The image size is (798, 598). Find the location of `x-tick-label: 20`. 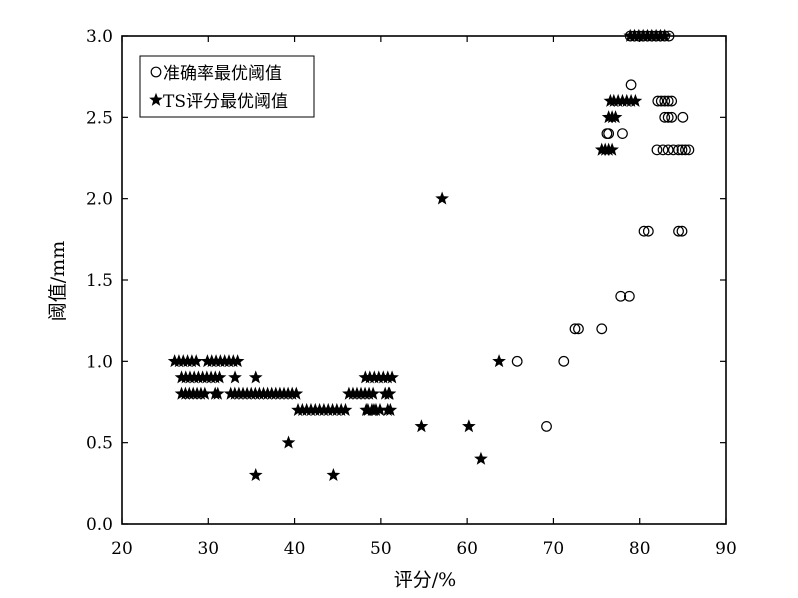

x-tick-label: 20 is located at coordinates (122, 549).